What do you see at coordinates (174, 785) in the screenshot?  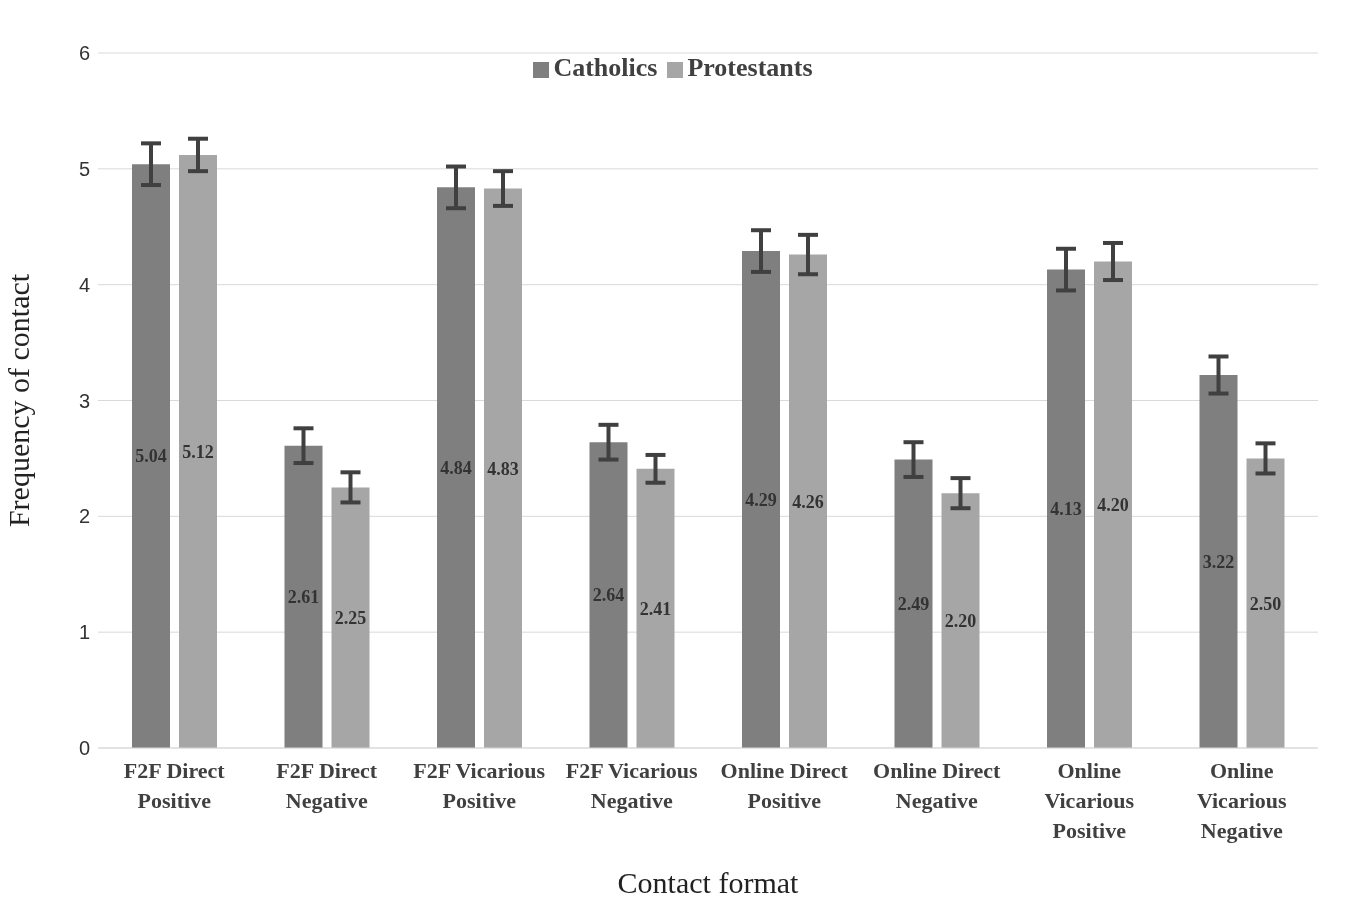 I see `x-tick-label: F2F Direct Positive` at bounding box center [174, 785].